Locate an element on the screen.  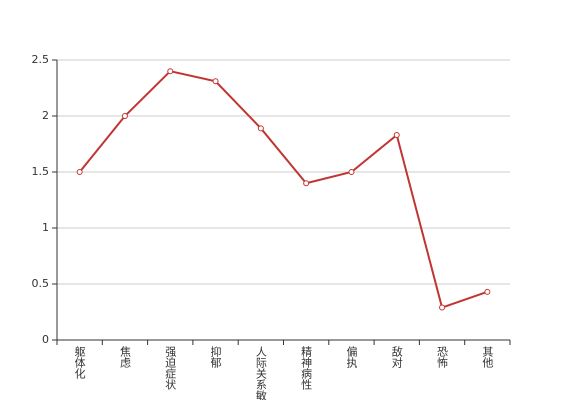
x-tick-label: 精神病性 is located at coordinates (306, 368).